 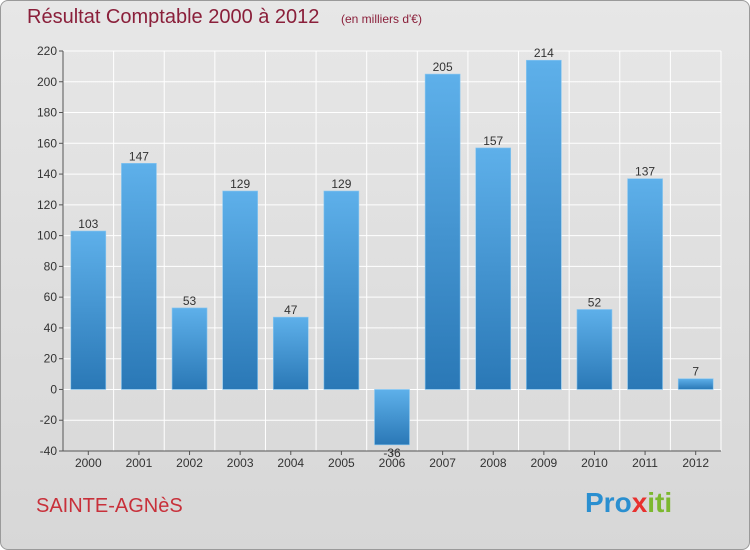 I want to click on value-label-2002: 53, so click(x=190, y=301).